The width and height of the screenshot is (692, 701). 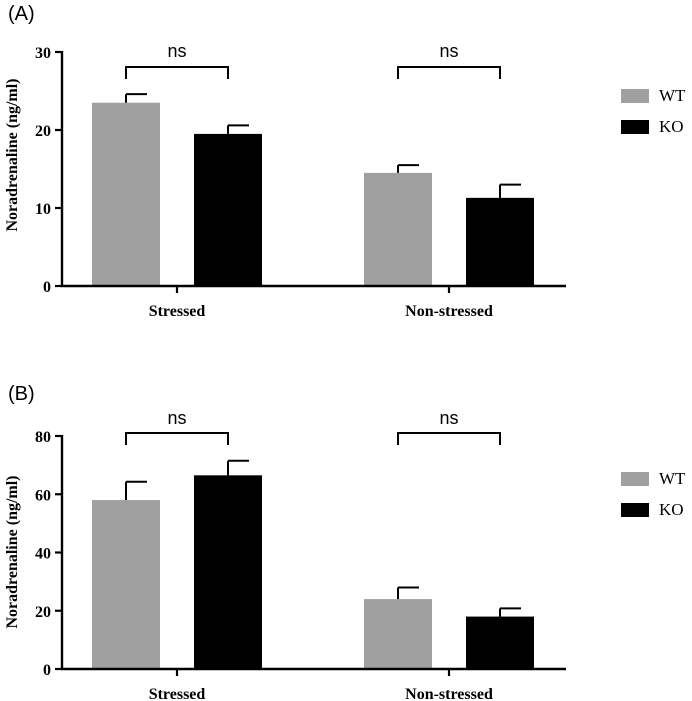 What do you see at coordinates (21, 394) in the screenshot?
I see `panel-label: (B)` at bounding box center [21, 394].